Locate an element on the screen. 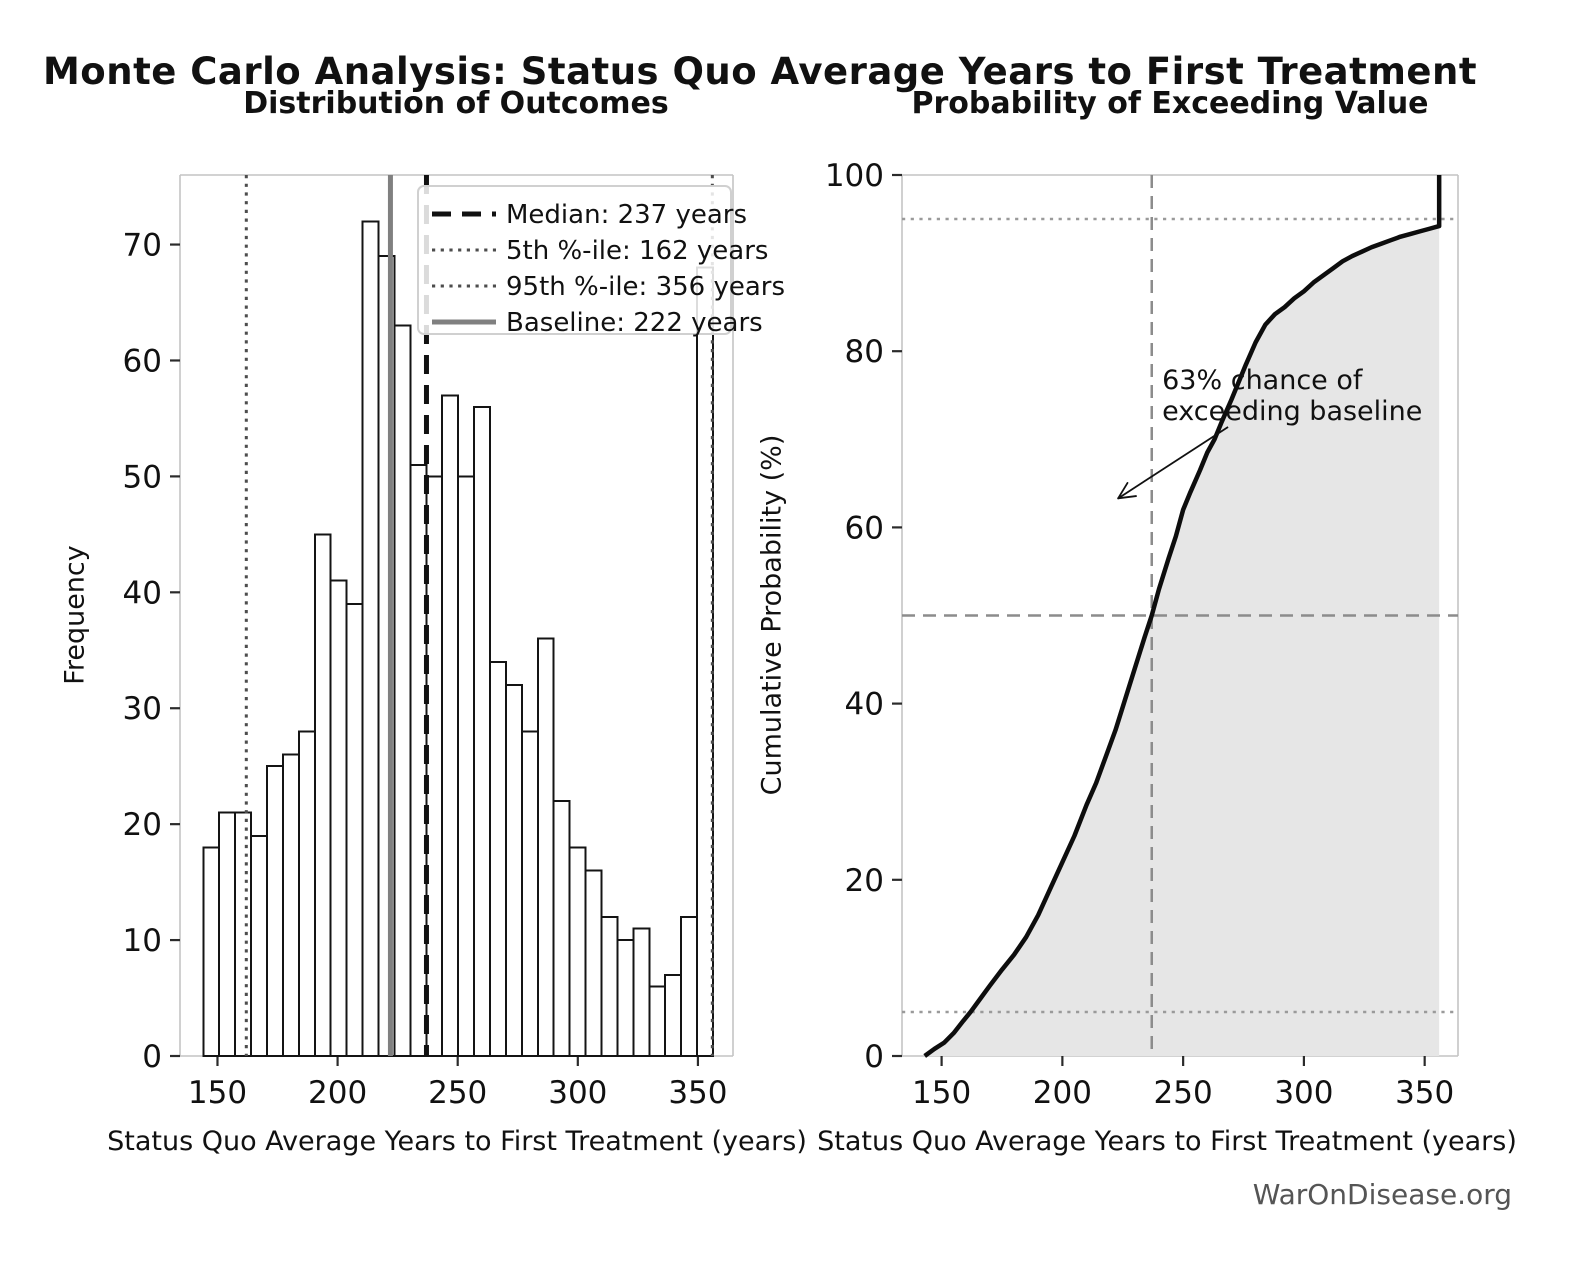  hist-y-tick-label: 20 is located at coordinates (142, 825).